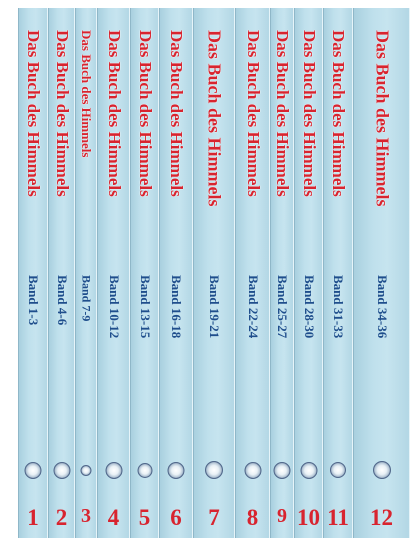 The width and height of the screenshot is (420, 555). Describe the element at coordinates (381, 517) in the screenshot. I see `volume-number: 12` at that location.